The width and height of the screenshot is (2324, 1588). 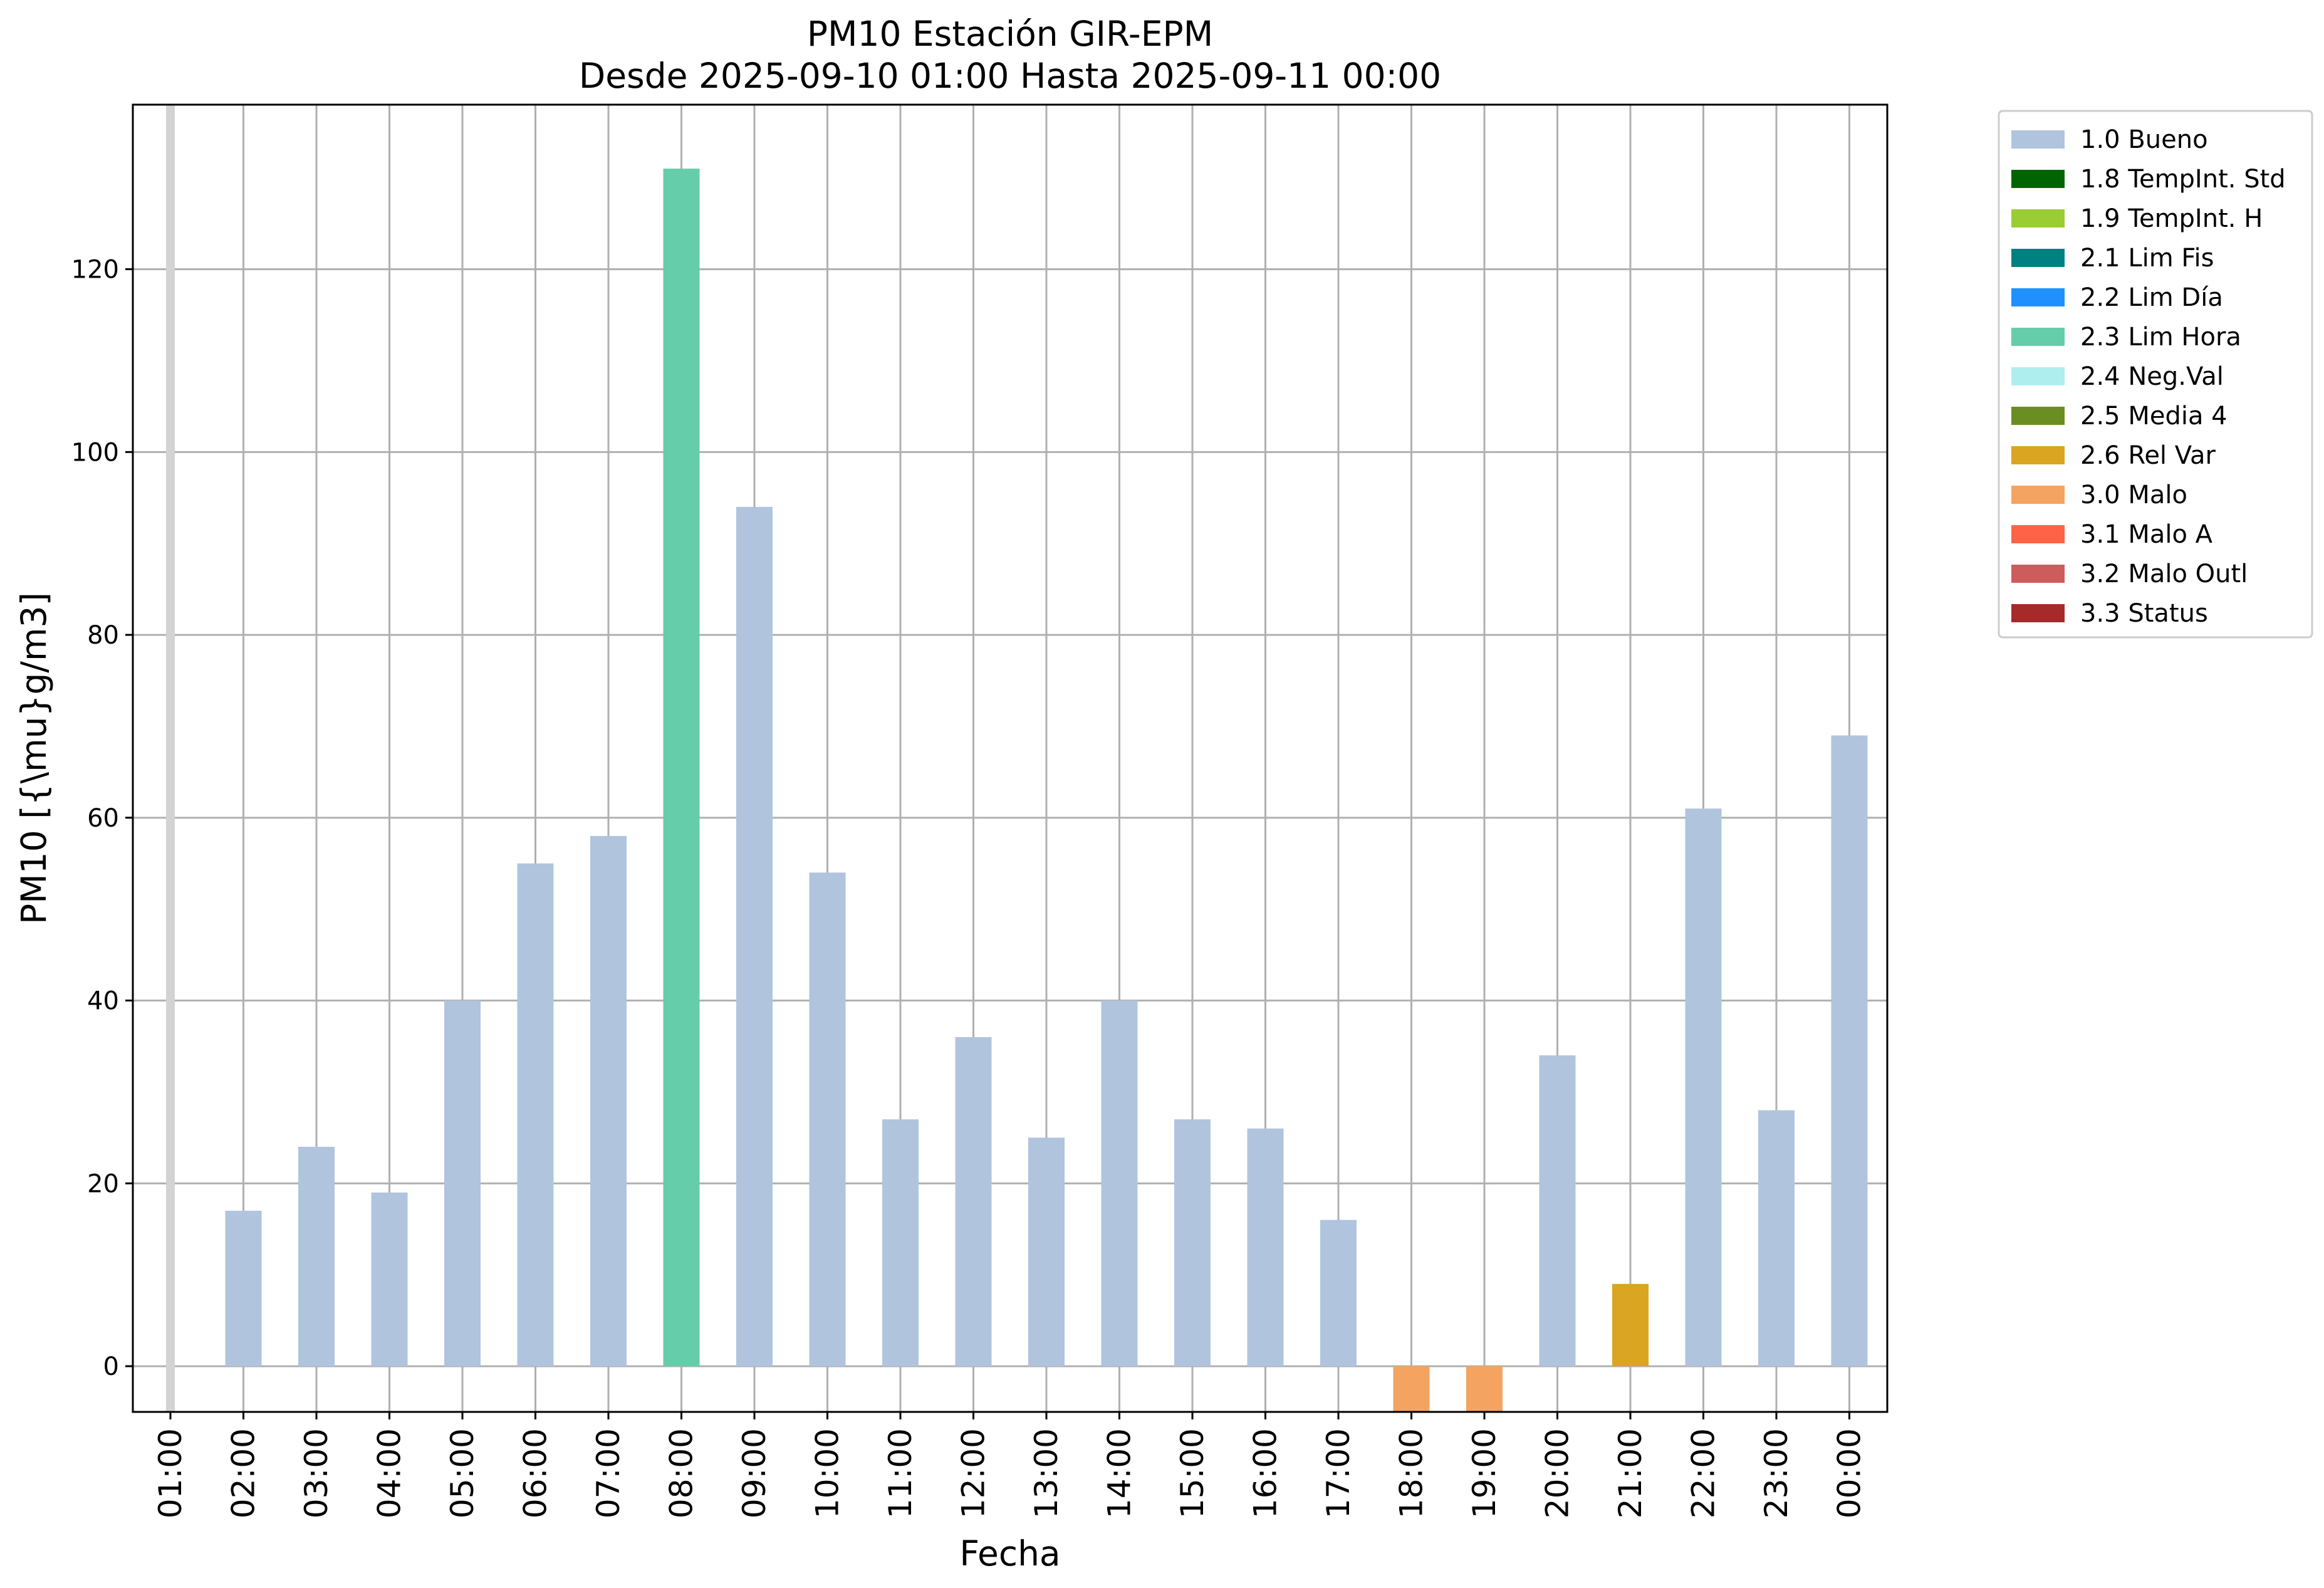 What do you see at coordinates (244, 1473) in the screenshot?
I see `x-tick-label: 02:00` at bounding box center [244, 1473].